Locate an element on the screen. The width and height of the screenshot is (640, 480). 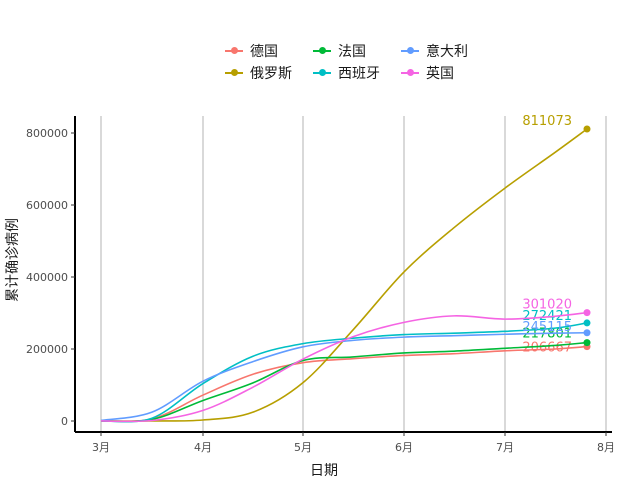
legend-label: 意大利 is located at coordinates (447, 52).